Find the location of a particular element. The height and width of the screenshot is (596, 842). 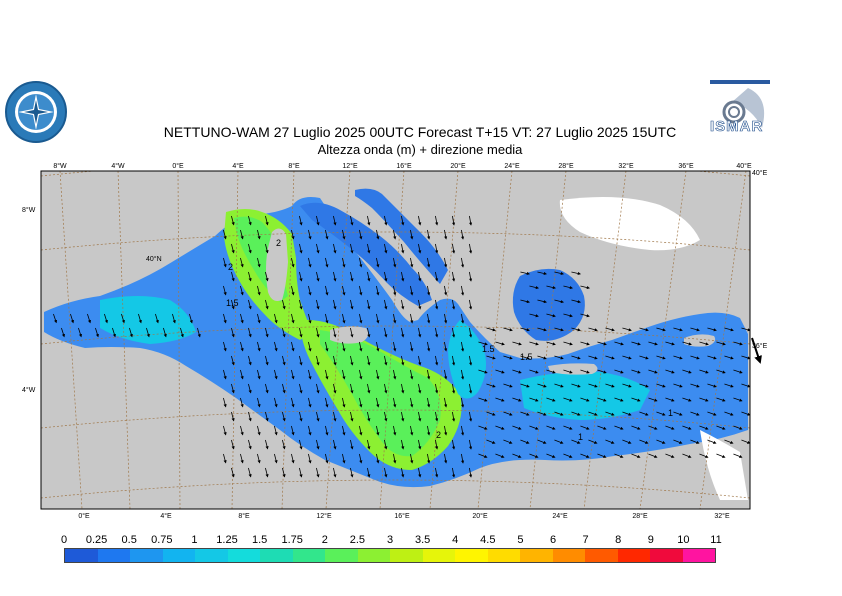

tick-label: 36°E is located at coordinates (686, 166).